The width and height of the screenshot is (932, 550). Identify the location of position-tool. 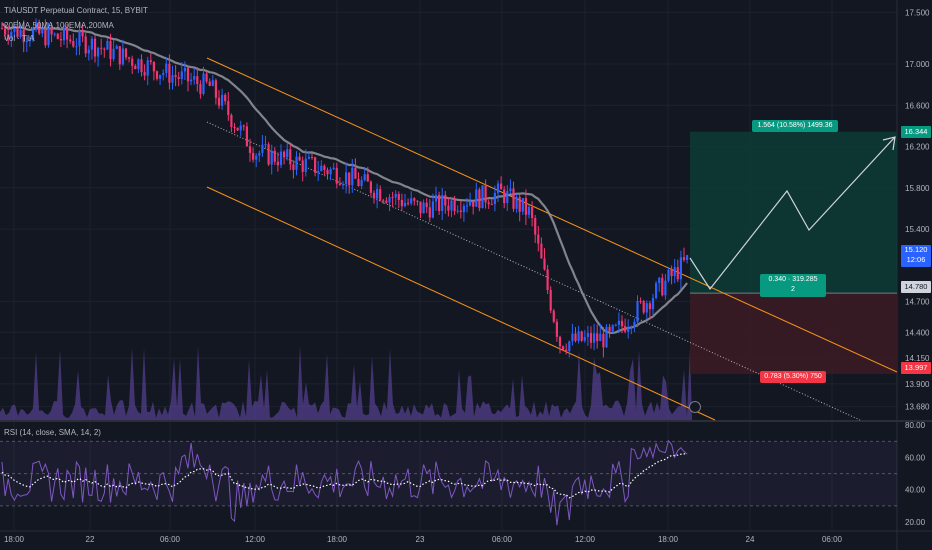
(793, 252).